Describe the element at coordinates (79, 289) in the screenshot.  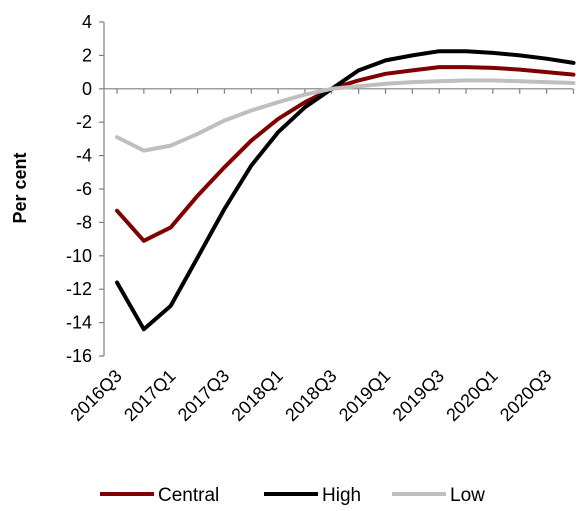
I see `y-tick-label: -12` at that location.